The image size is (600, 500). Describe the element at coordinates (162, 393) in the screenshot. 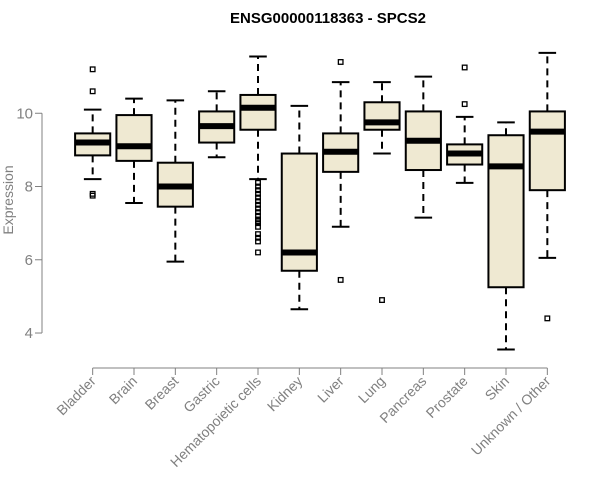

I see `x-tick-label: Breast` at that location.